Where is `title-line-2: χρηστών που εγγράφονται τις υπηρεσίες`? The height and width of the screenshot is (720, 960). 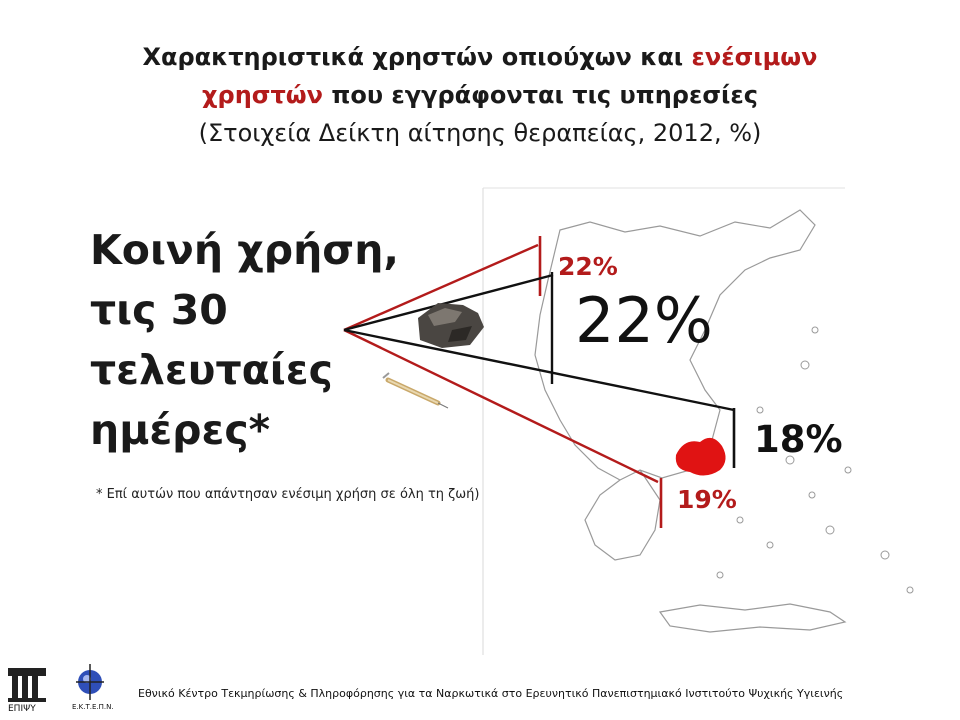
title-line-2: χρηστών που εγγράφονται τις υπηρεσίες is located at coordinates (480, 95).